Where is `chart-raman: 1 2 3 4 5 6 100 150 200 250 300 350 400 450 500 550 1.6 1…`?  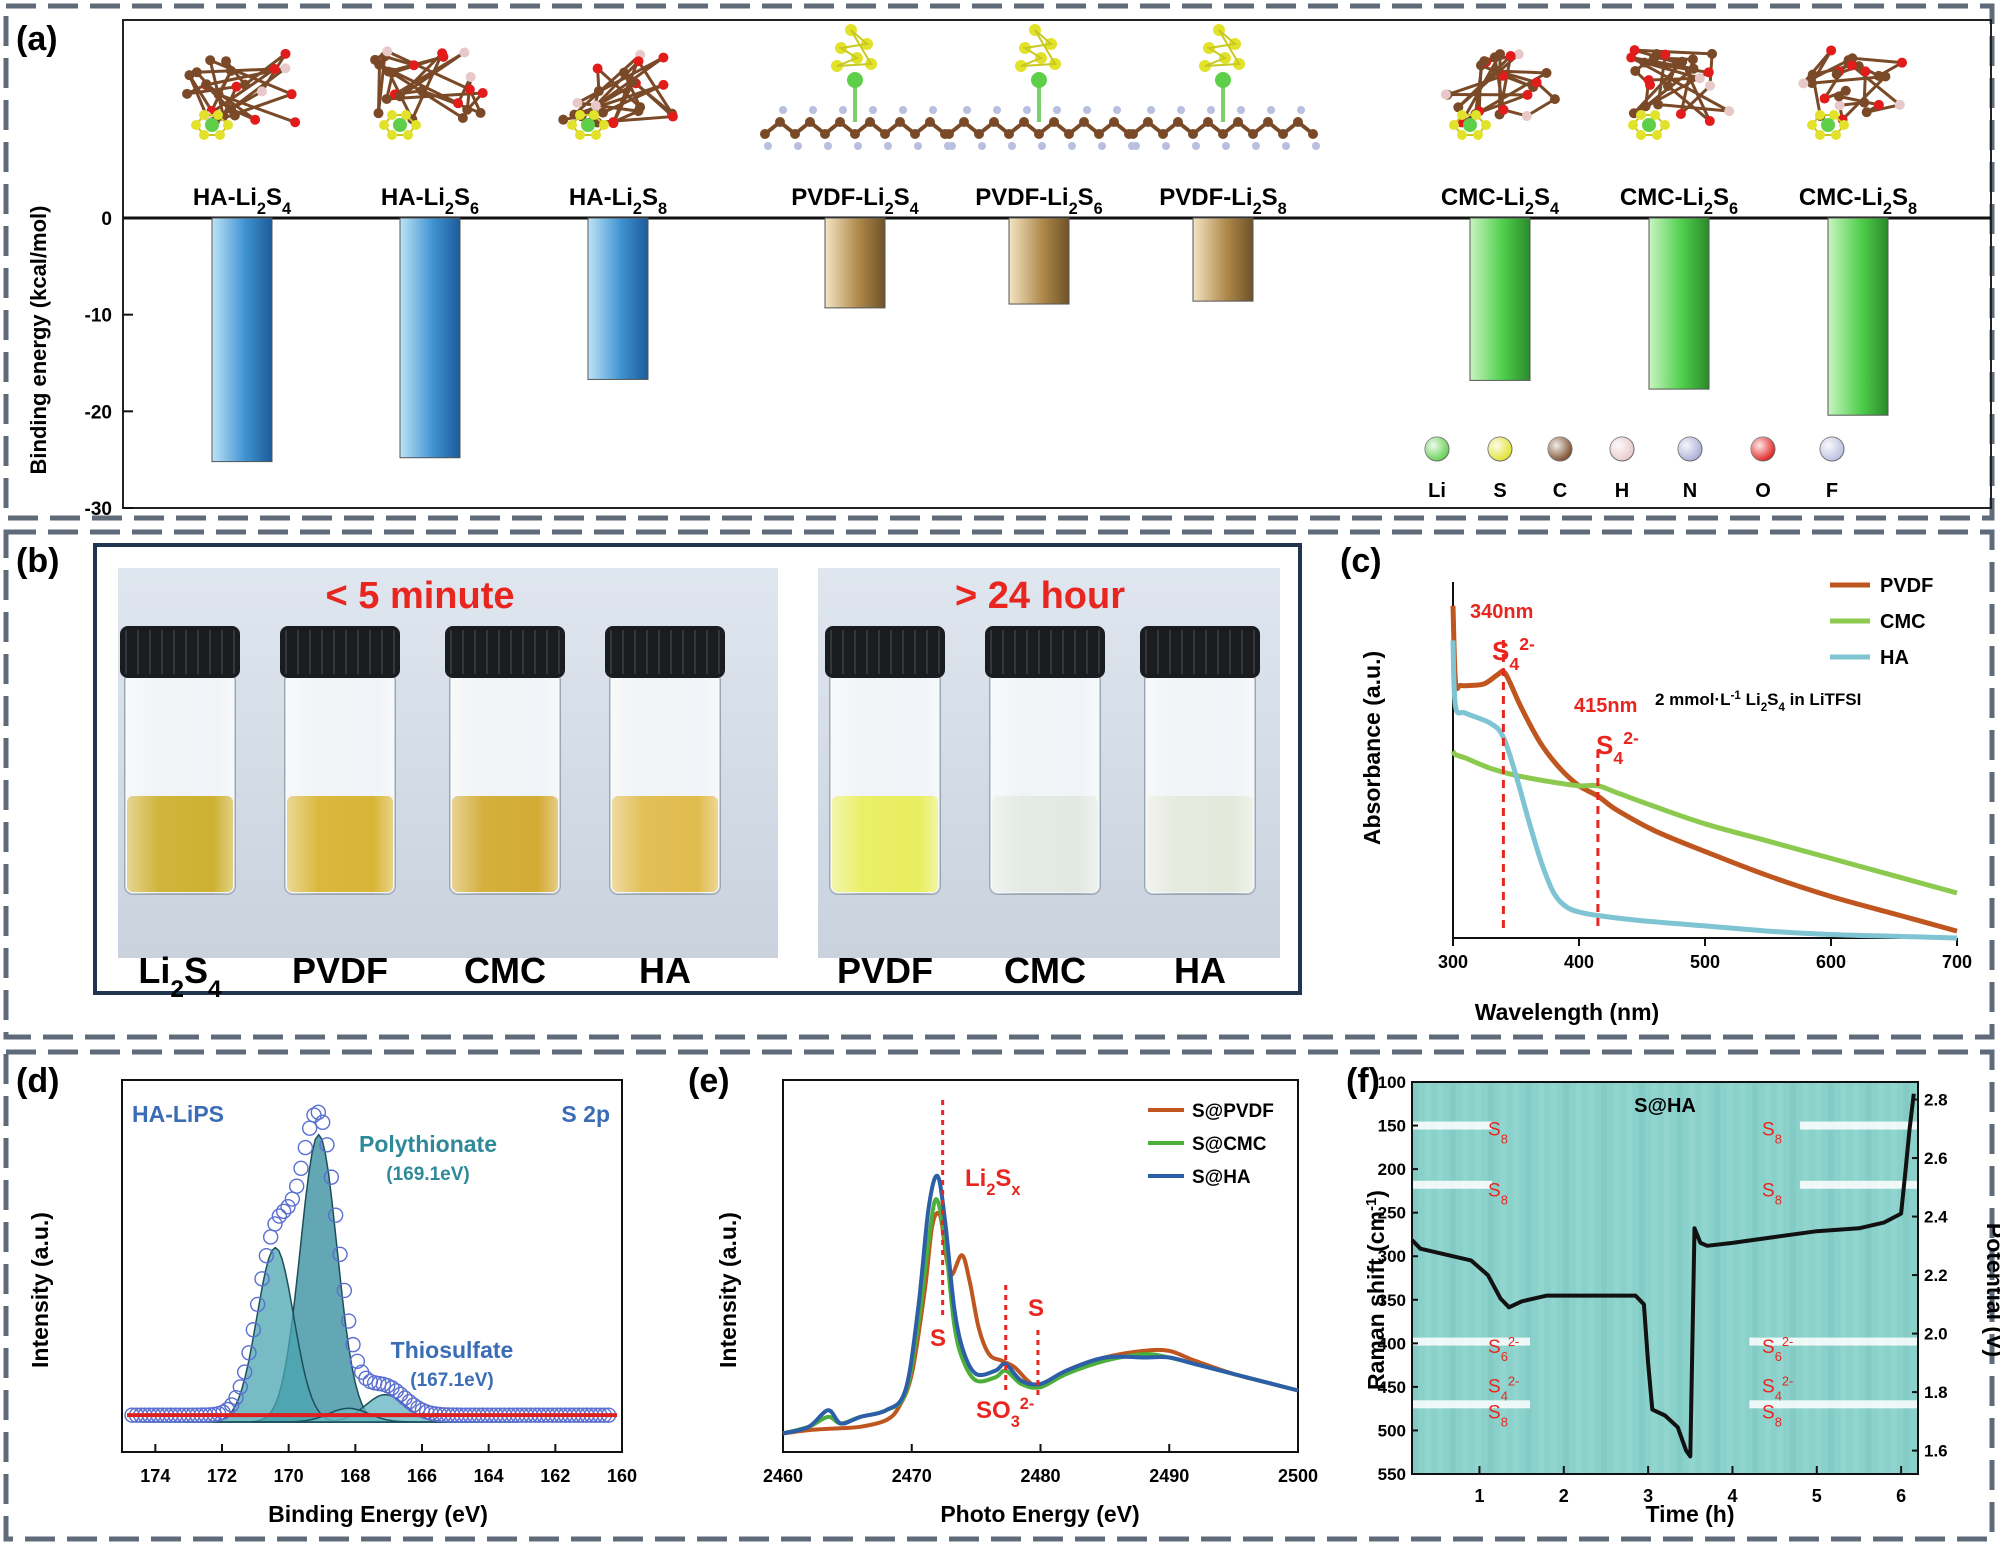
chart-raman: 1 2 3 4 5 6 100 150 200 250 300 350 400 450 500 550 1.6 1… is located at coordinates (1681, 1300).